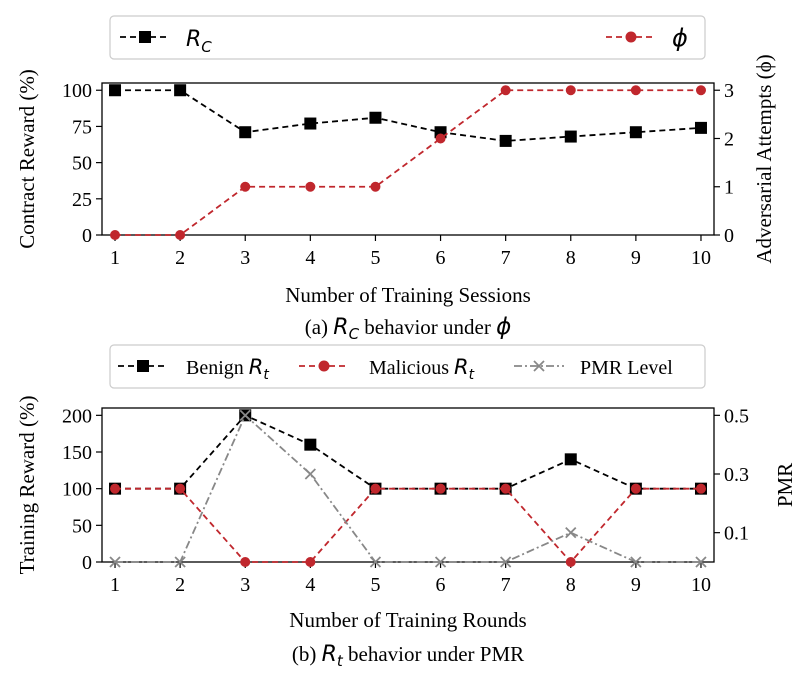 The image size is (811, 685). What do you see at coordinates (115, 258) in the screenshot?
I see `xtick-label-a: 1` at bounding box center [115, 258].